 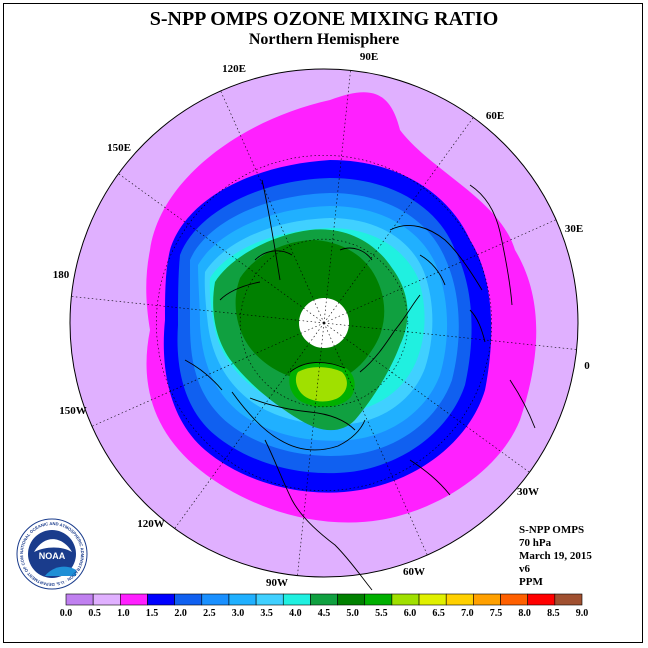 I want to click on colorbar-tick-label: 9.0, so click(x=582, y=613).